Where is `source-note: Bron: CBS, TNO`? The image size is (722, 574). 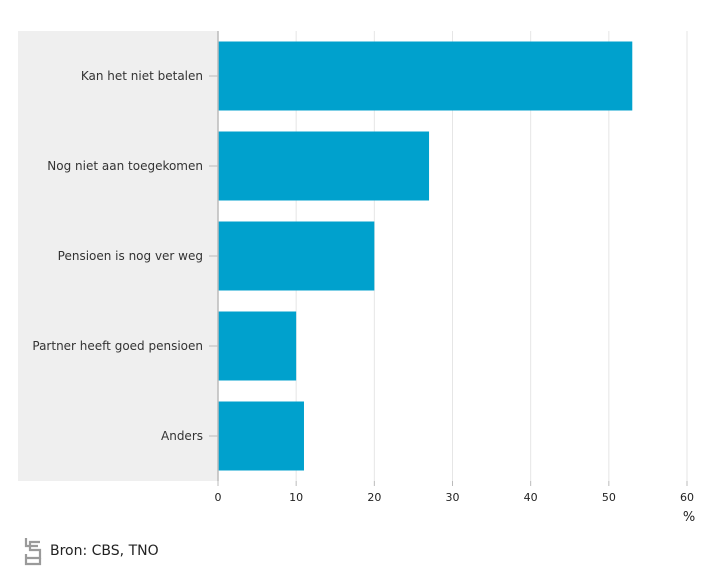
source-note: Bron: CBS, TNO is located at coordinates (90, 551).